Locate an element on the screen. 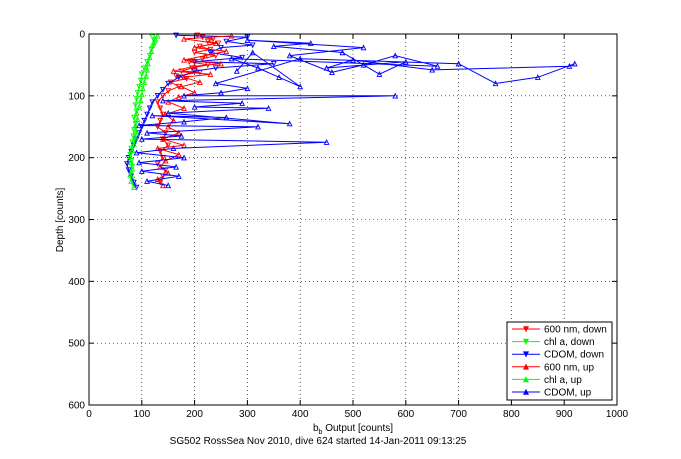 Image resolution: width=681 pixels, height=459 pixels. legend-label: chl a, up is located at coordinates (563, 380).